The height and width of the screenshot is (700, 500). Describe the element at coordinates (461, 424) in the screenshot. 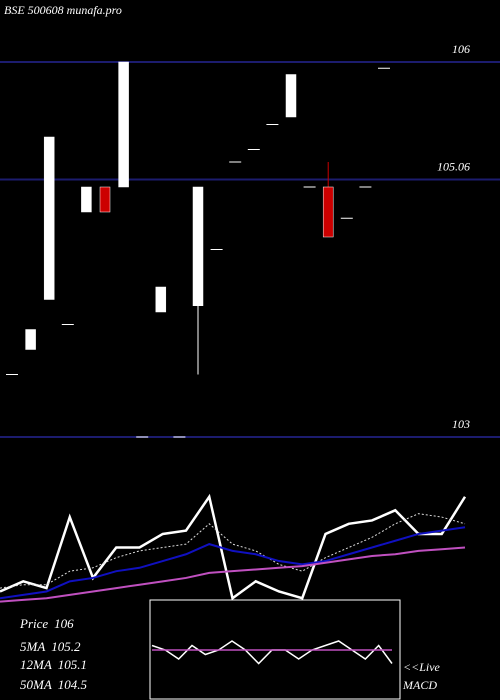

I see `y-tick-label: 10³` at that location.